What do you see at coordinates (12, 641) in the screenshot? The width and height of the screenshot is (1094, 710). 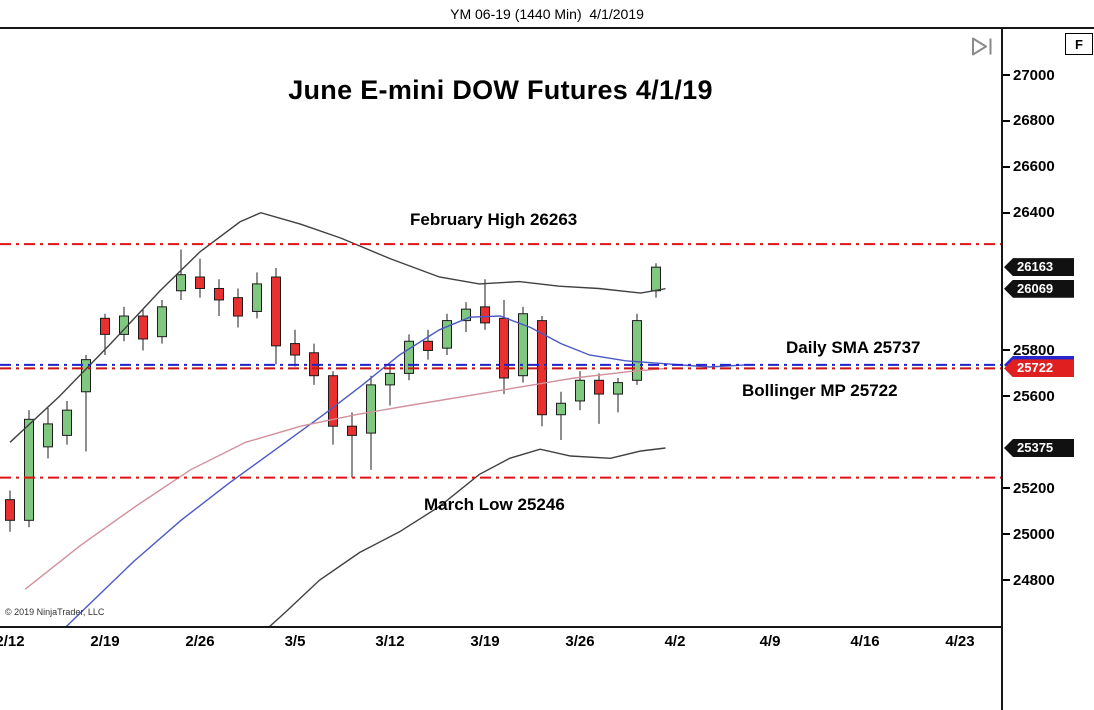 I see `x-axis-label: 2/12` at bounding box center [12, 641].